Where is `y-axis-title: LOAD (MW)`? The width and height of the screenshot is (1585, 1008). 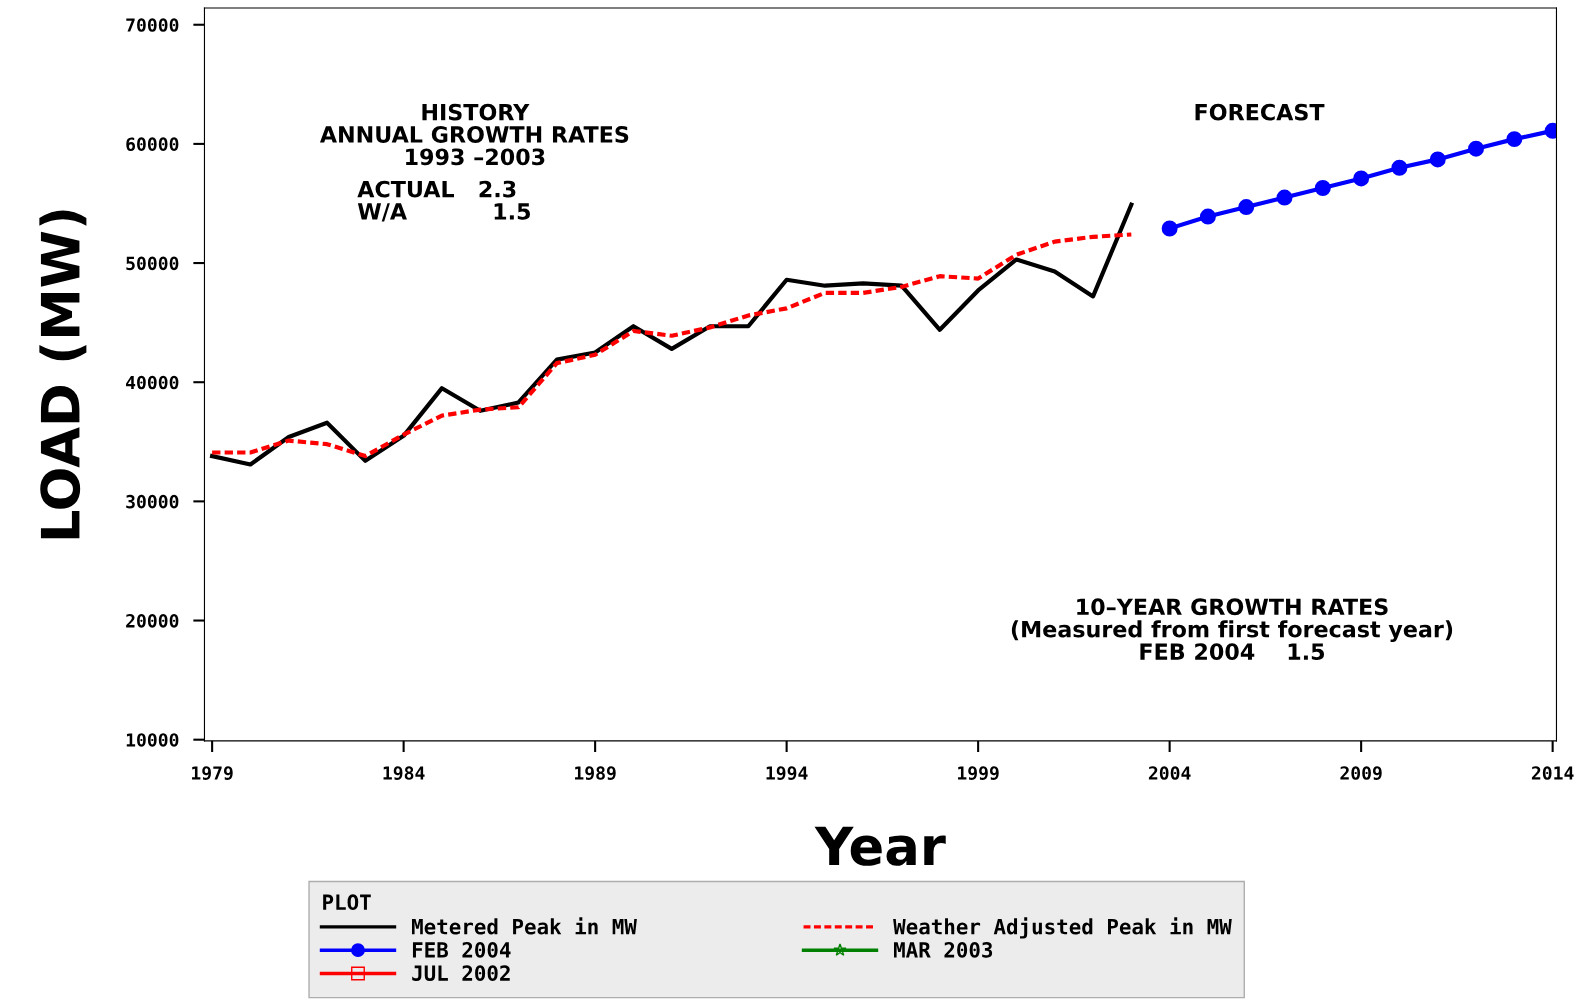 y-axis-title: LOAD (MW) is located at coordinates (63, 374).